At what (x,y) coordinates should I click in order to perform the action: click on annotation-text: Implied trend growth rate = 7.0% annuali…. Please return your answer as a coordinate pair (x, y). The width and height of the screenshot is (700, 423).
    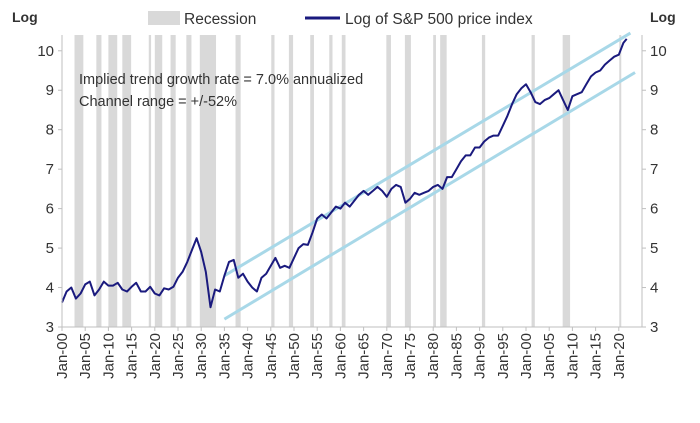
    Looking at the image, I should click on (221, 80).